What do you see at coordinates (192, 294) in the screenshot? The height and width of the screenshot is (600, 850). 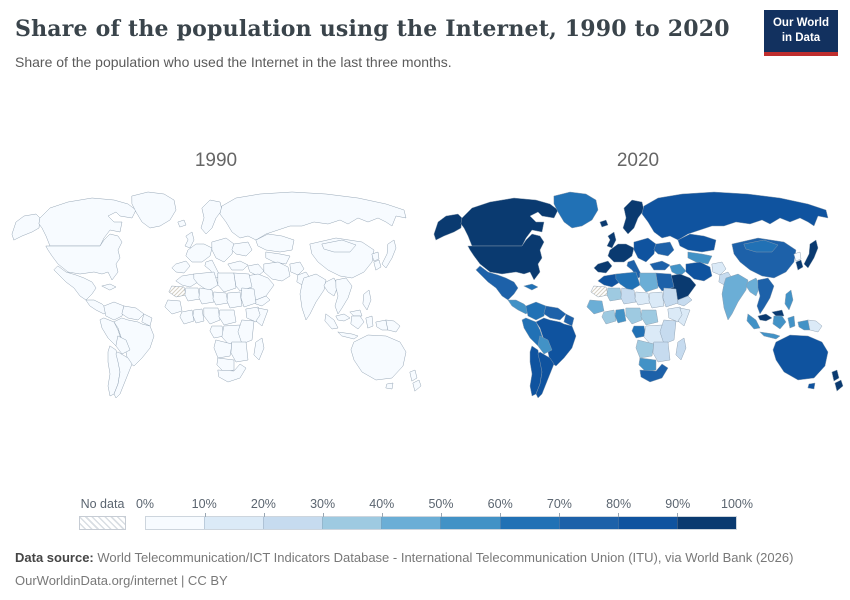 I see `region-mauritania` at bounding box center [192, 294].